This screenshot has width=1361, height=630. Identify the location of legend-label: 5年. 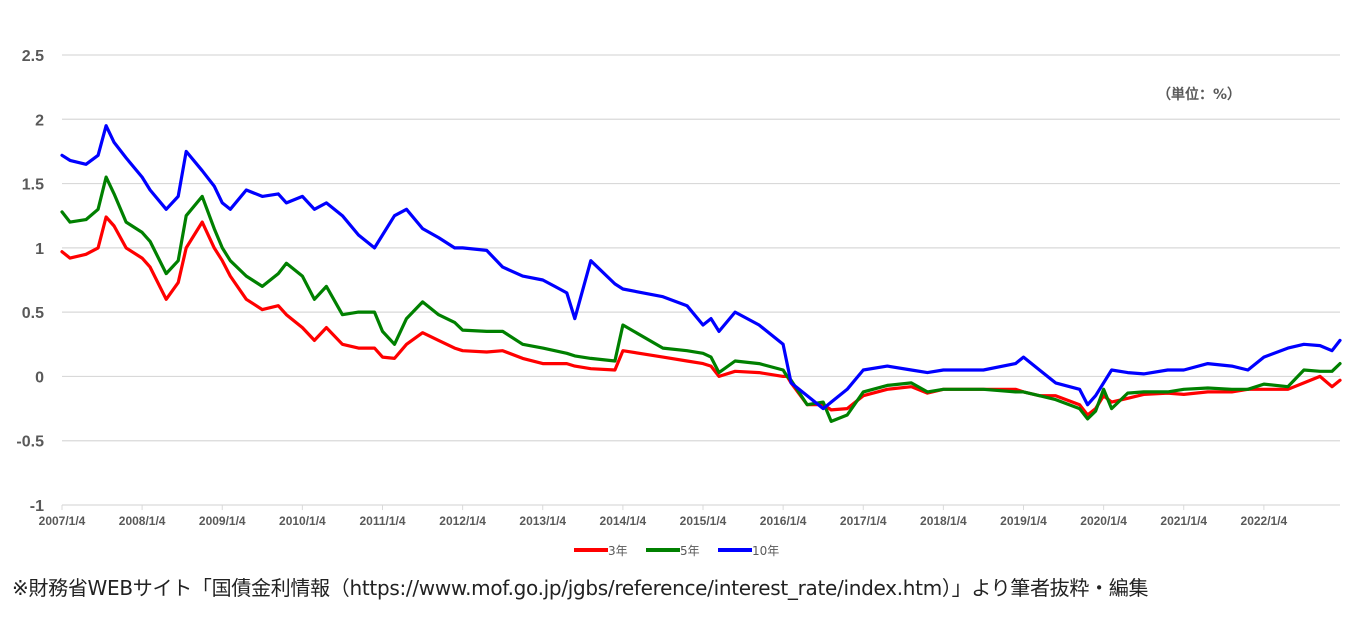
(690, 551).